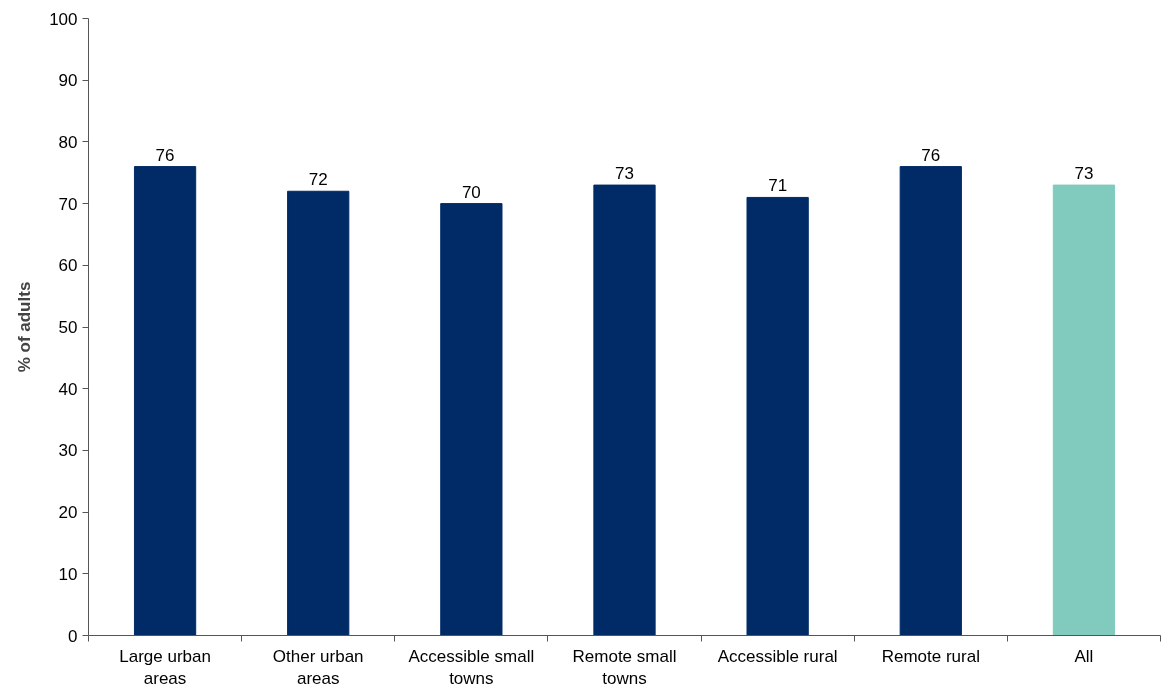  What do you see at coordinates (68, 204) in the screenshot?
I see `y-tick-label: 70` at bounding box center [68, 204].